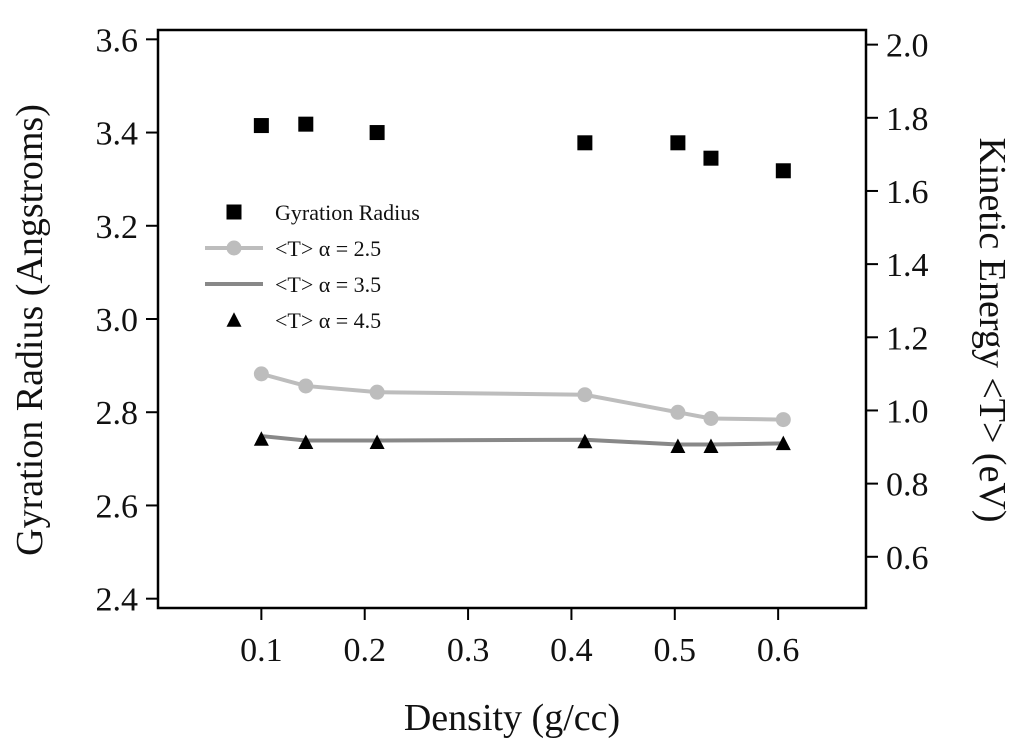 Image resolution: width=1025 pixels, height=743 pixels. I want to click on left-y-tick-label: 2.8, so click(117, 413).